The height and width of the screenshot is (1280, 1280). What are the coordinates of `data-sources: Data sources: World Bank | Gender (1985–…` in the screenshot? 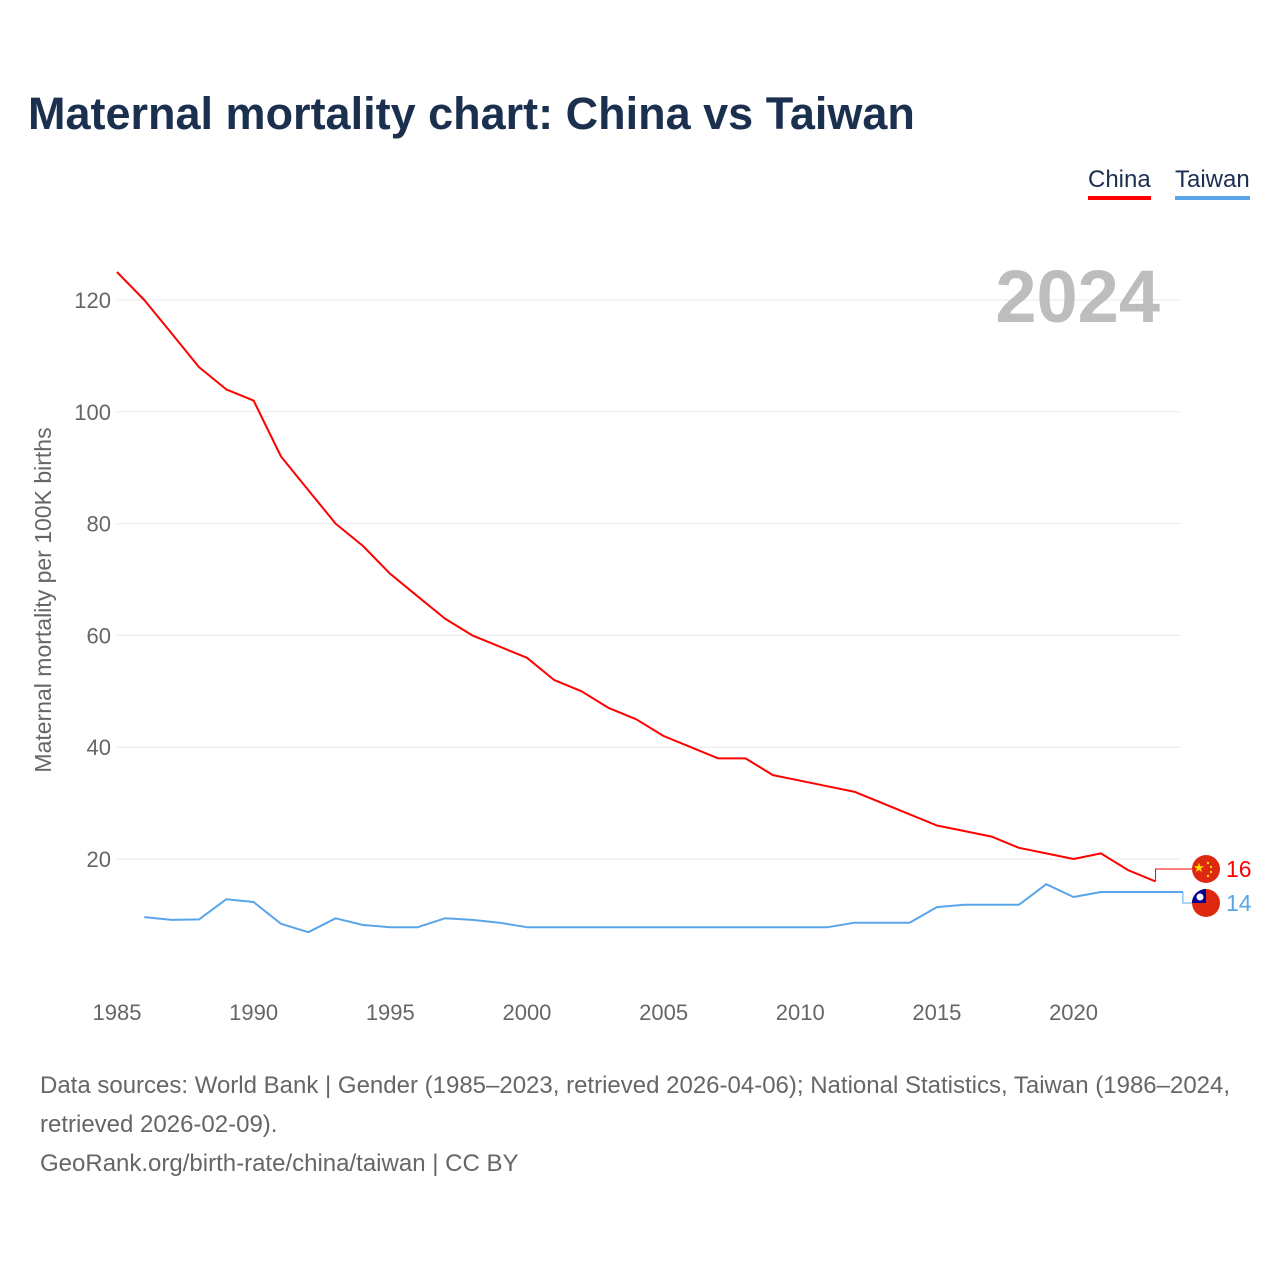 It's located at (635, 1105).